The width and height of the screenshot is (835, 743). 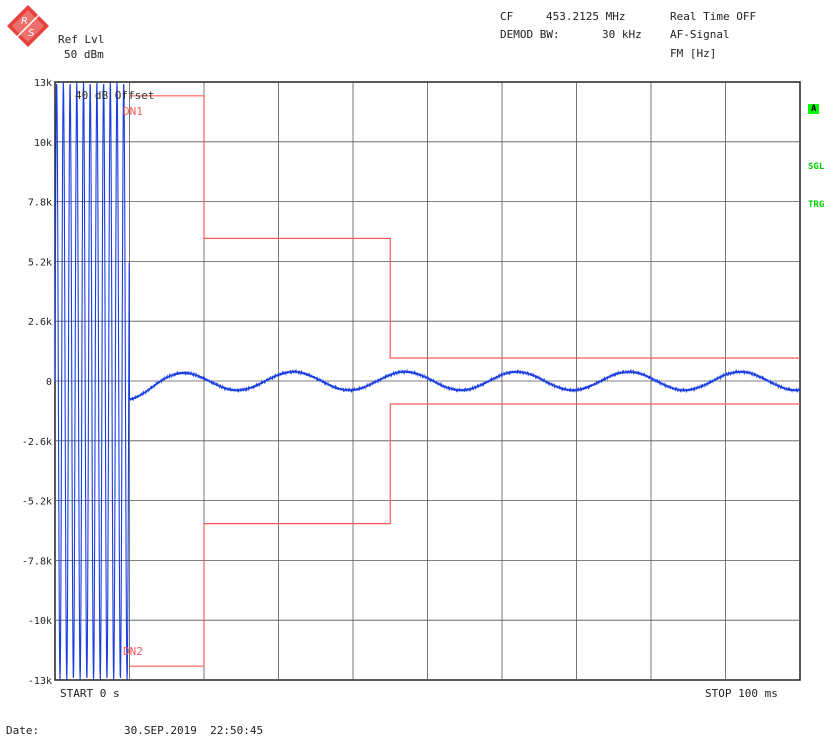 What do you see at coordinates (741, 693) in the screenshot?
I see `stop-label: STOP 100 ms` at bounding box center [741, 693].